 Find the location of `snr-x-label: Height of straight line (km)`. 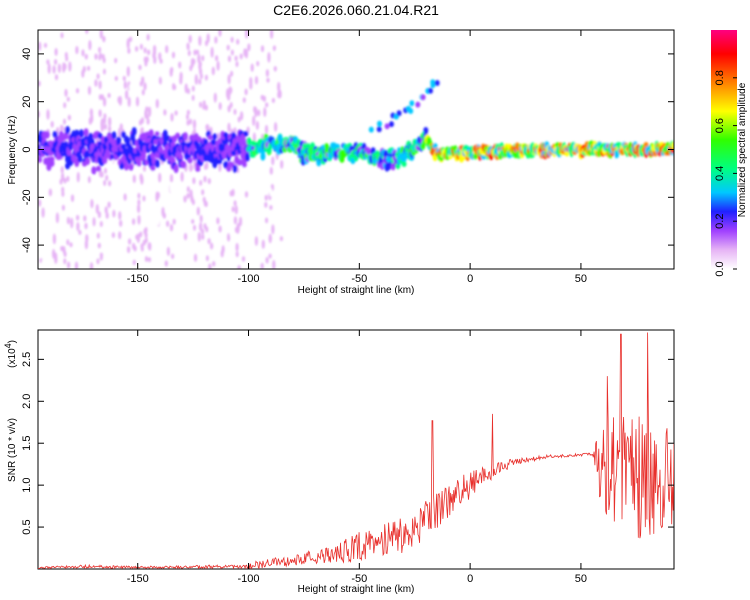

snr-x-label: Height of straight line (km) is located at coordinates (356, 589).